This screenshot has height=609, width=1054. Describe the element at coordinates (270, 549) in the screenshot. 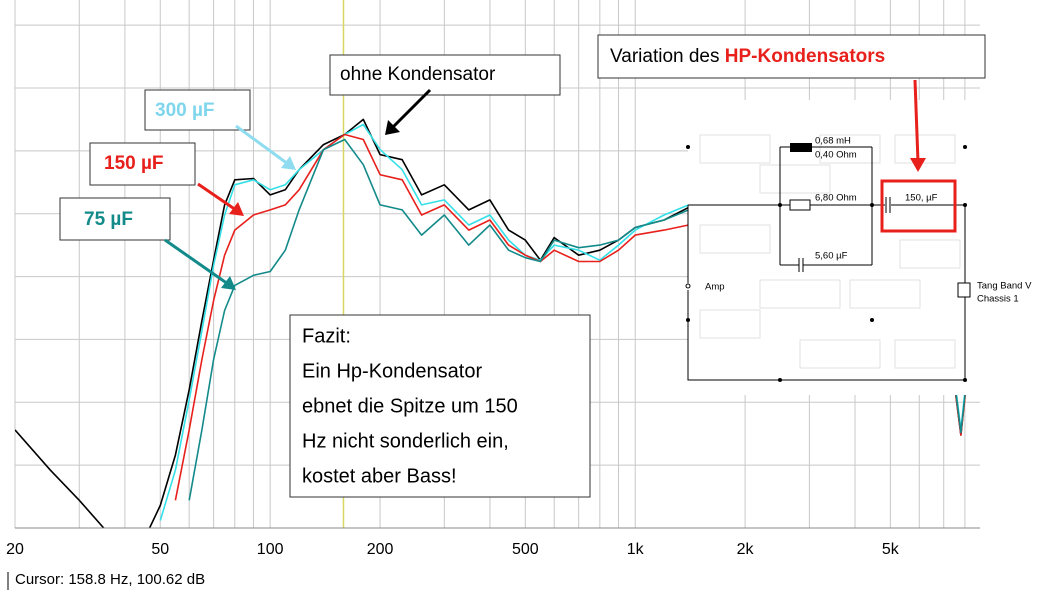

I see `x-tick-label: 100` at that location.